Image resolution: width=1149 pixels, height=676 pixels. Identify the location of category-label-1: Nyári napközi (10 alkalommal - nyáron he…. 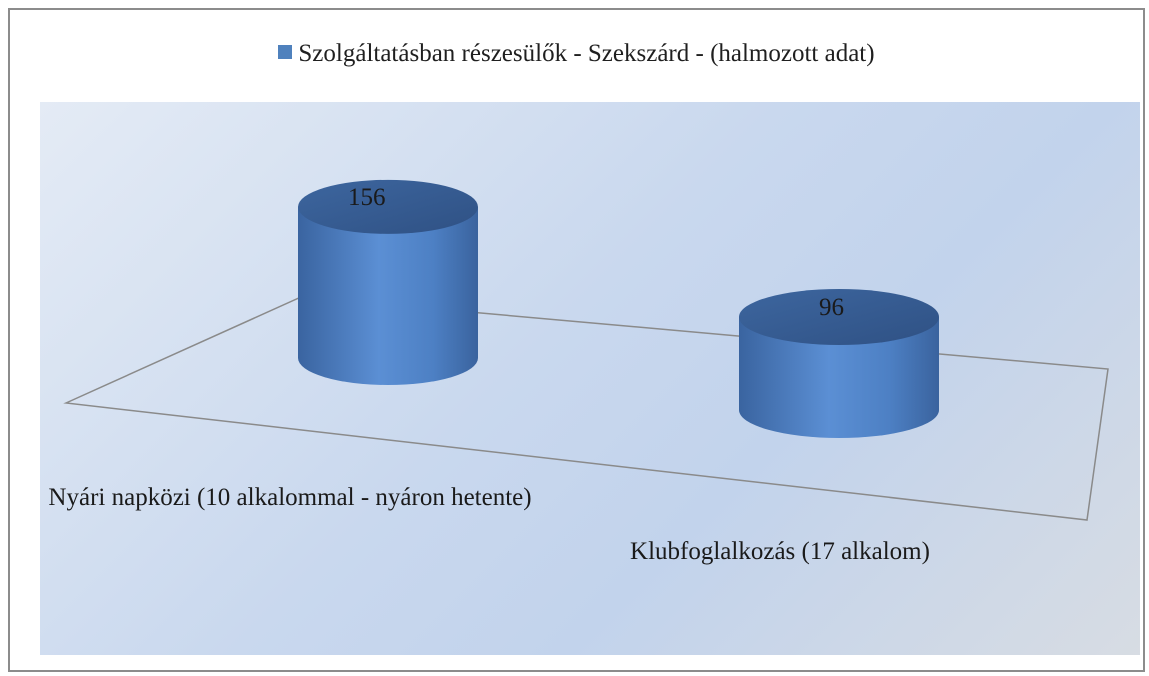
(290, 497).